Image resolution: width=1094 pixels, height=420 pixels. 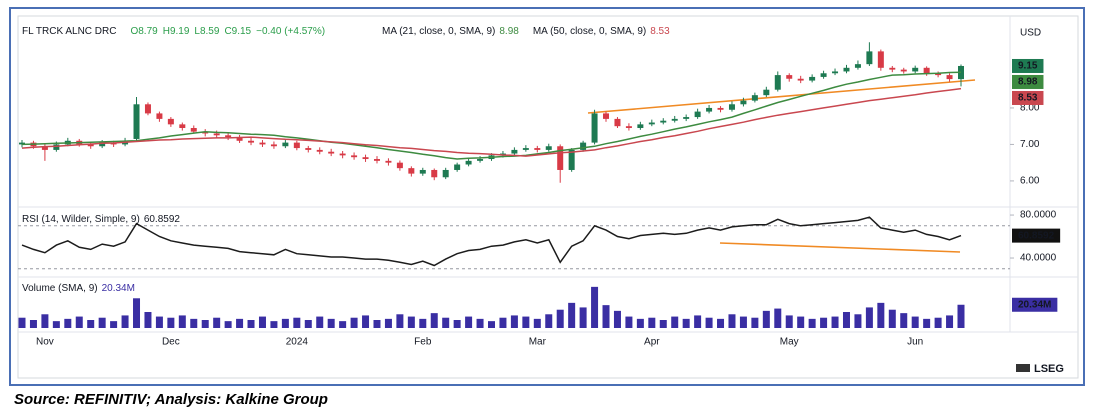 What do you see at coordinates (1035, 304) in the screenshot?
I see `volume-badge-bg` at bounding box center [1035, 304].